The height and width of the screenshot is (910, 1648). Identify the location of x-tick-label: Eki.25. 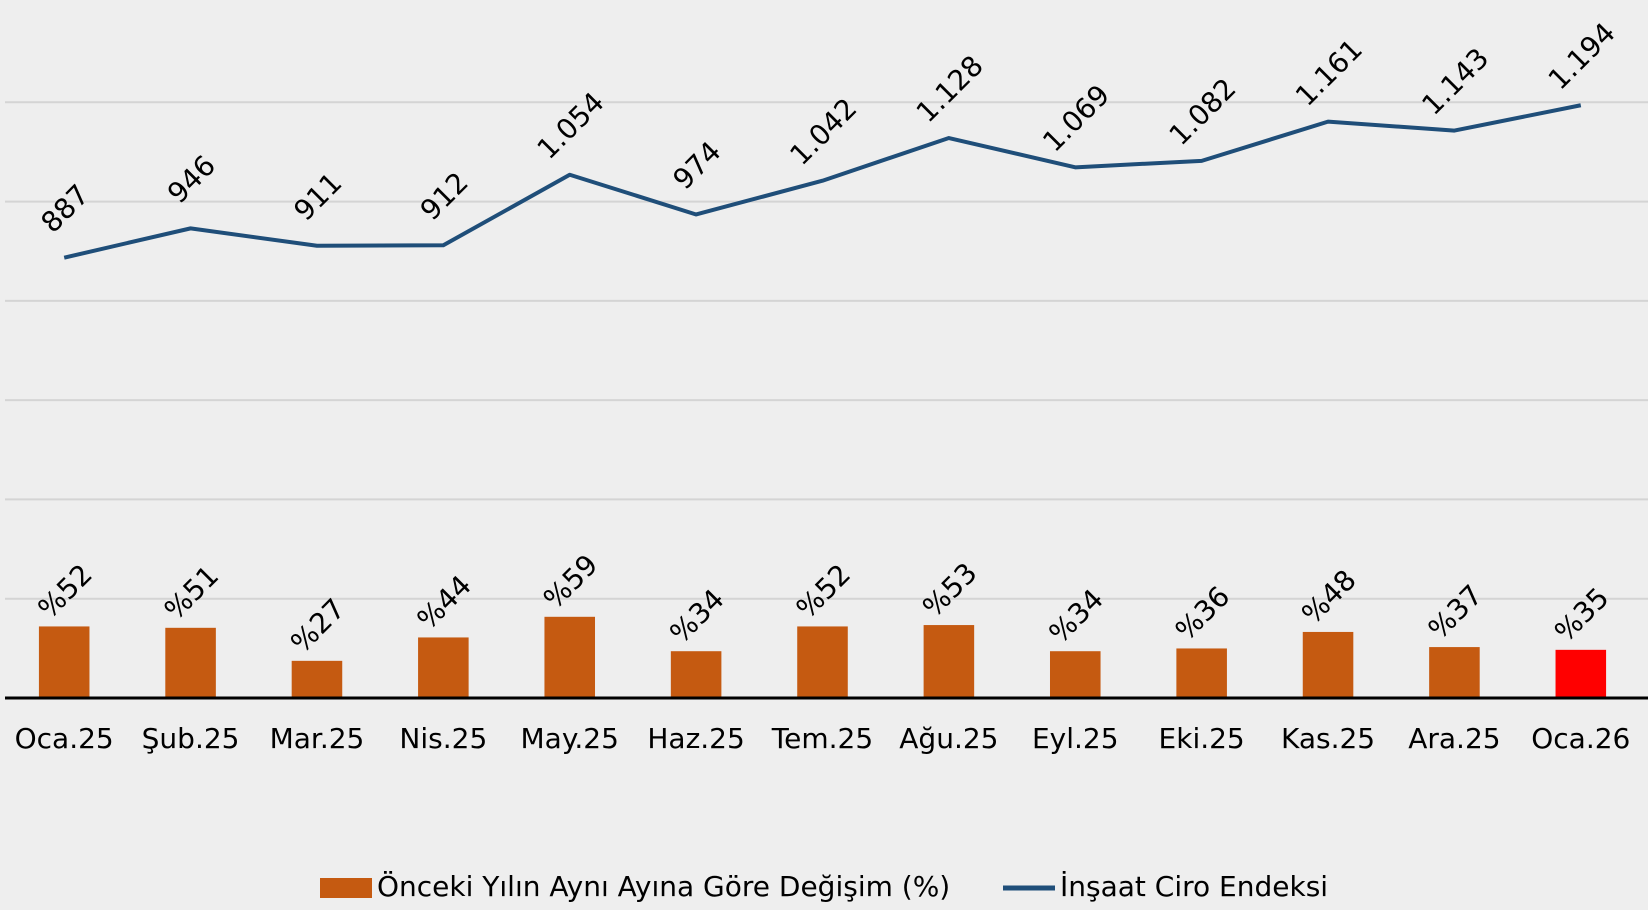
(1202, 738).